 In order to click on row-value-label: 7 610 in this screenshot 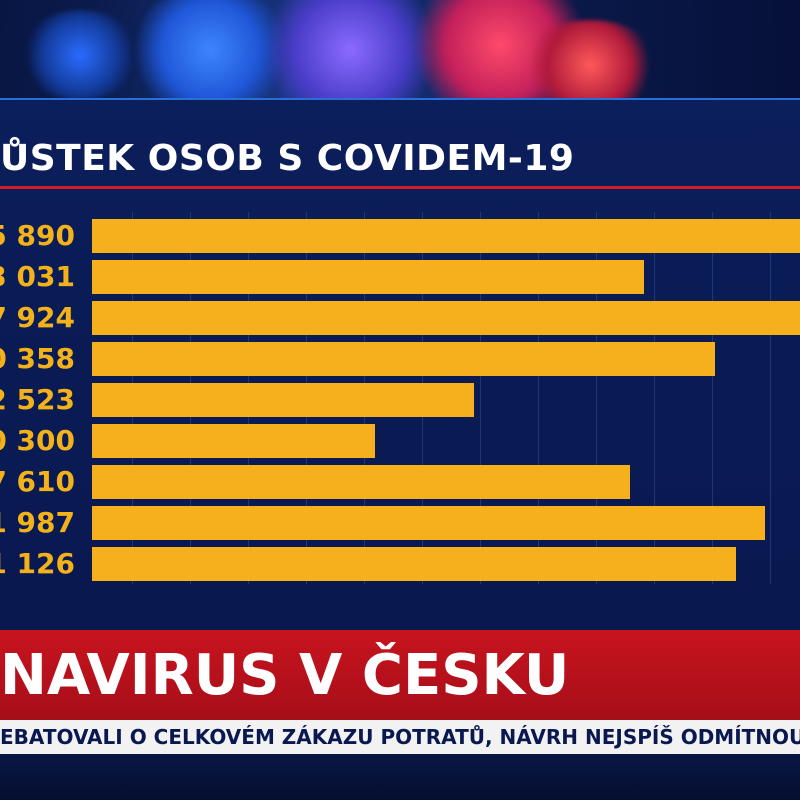, I will do `click(37, 481)`.